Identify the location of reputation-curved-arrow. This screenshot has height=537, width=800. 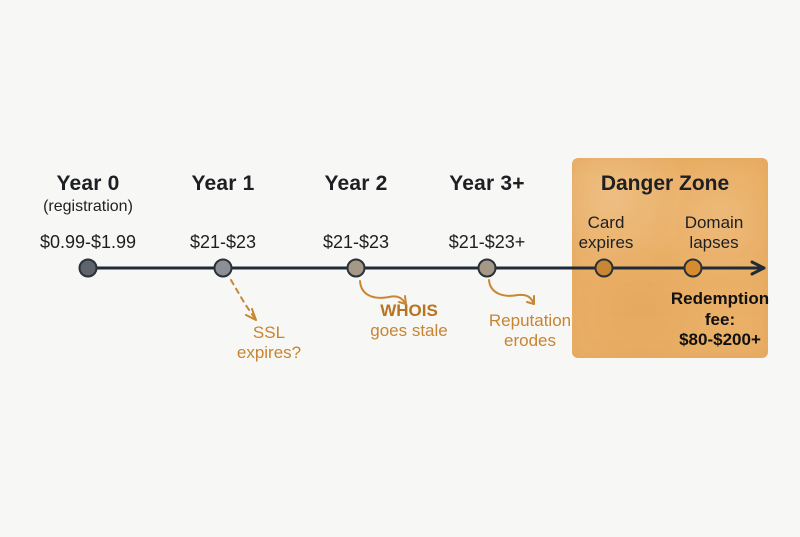
(511, 292).